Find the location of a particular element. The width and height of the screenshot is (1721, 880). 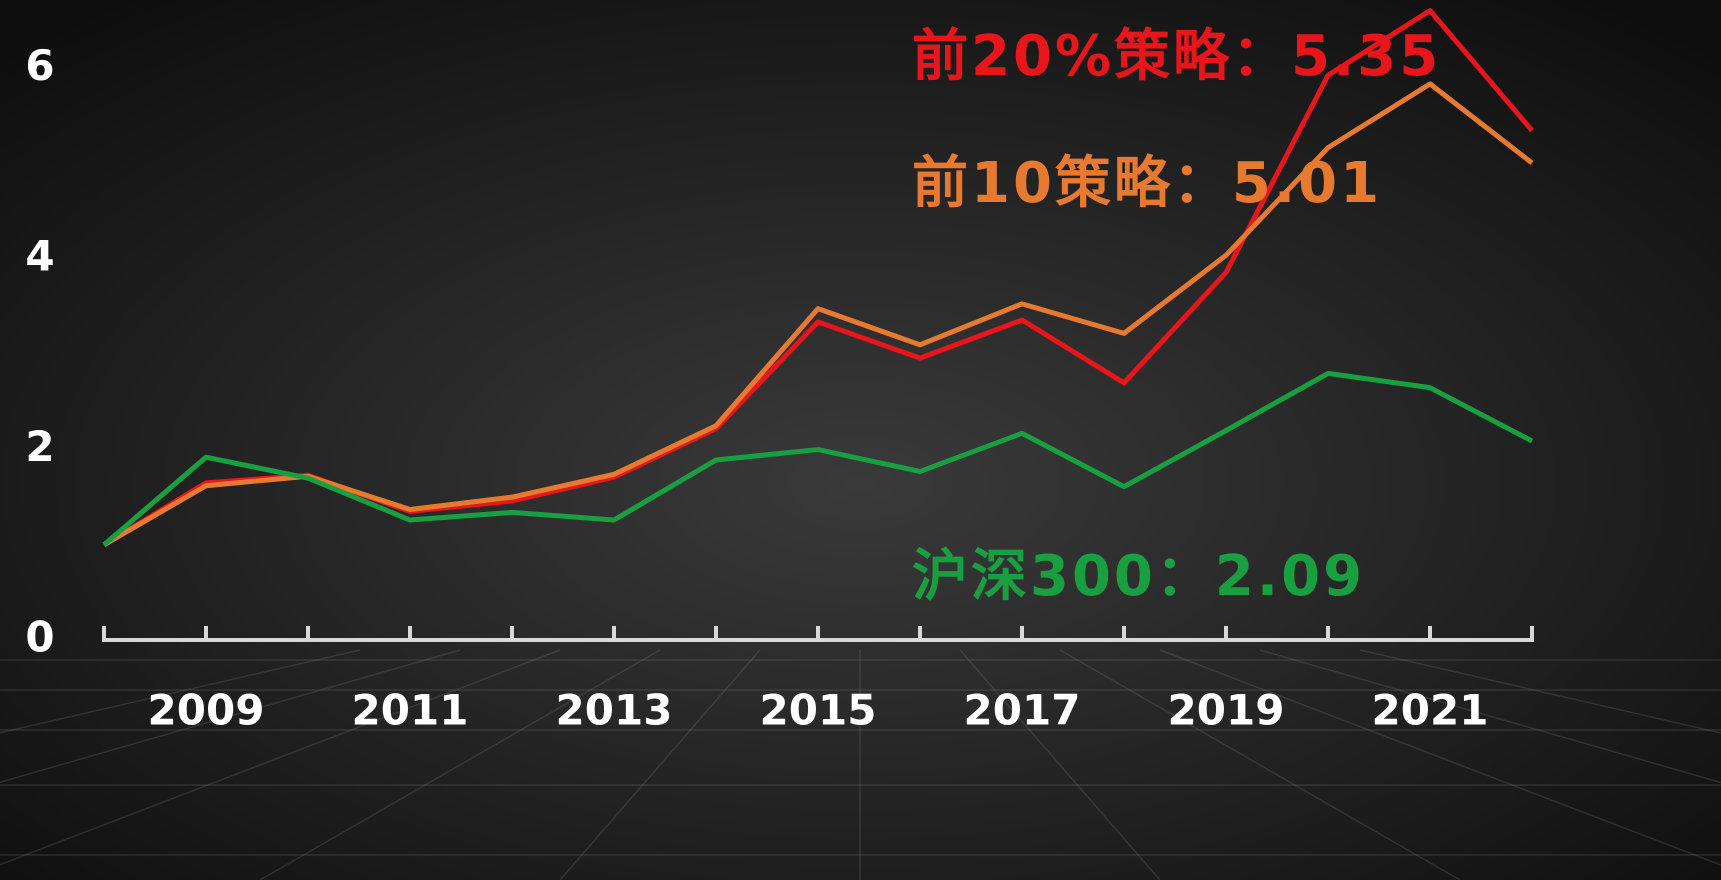

x-tick-label: 2019 is located at coordinates (1226, 710).